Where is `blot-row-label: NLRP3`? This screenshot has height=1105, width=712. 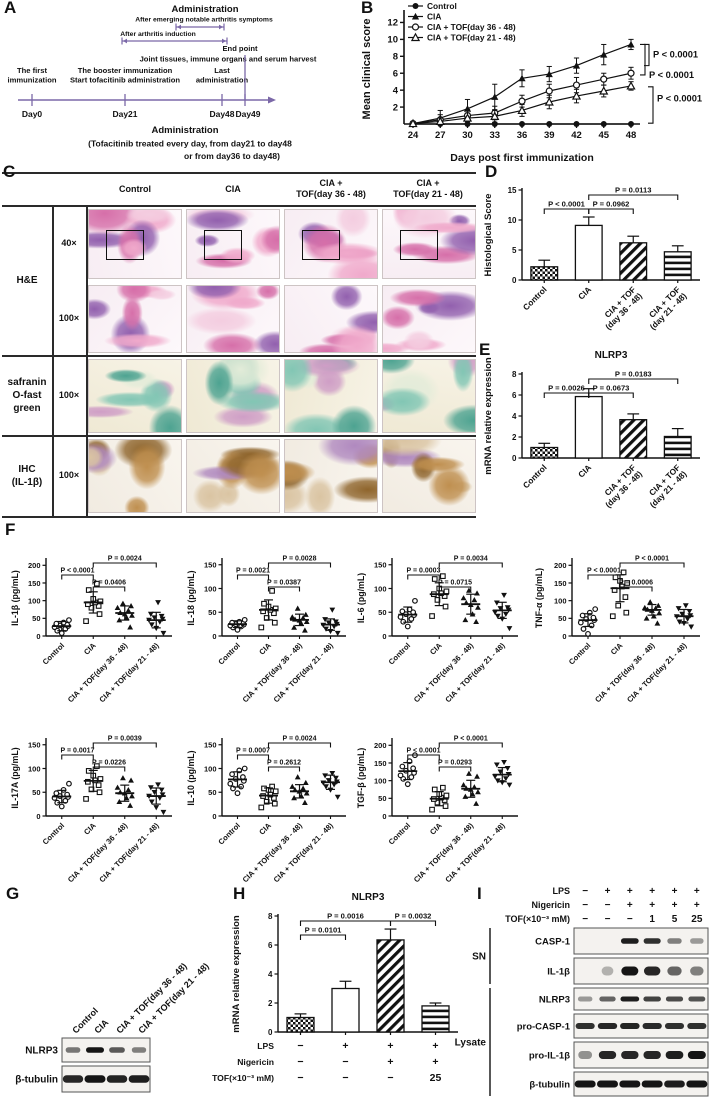 blot-row-label: NLRP3 is located at coordinates (554, 1000).